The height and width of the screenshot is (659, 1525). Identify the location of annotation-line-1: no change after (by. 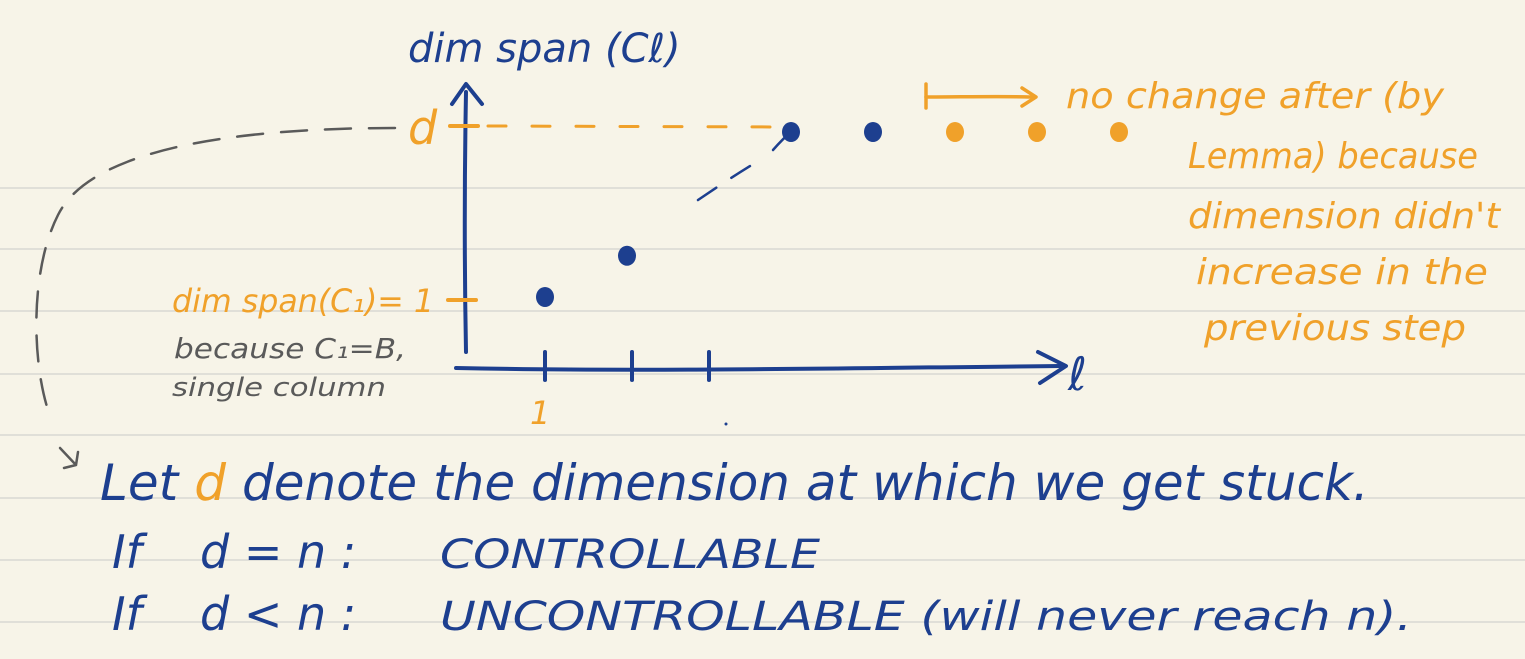
(1255, 96).